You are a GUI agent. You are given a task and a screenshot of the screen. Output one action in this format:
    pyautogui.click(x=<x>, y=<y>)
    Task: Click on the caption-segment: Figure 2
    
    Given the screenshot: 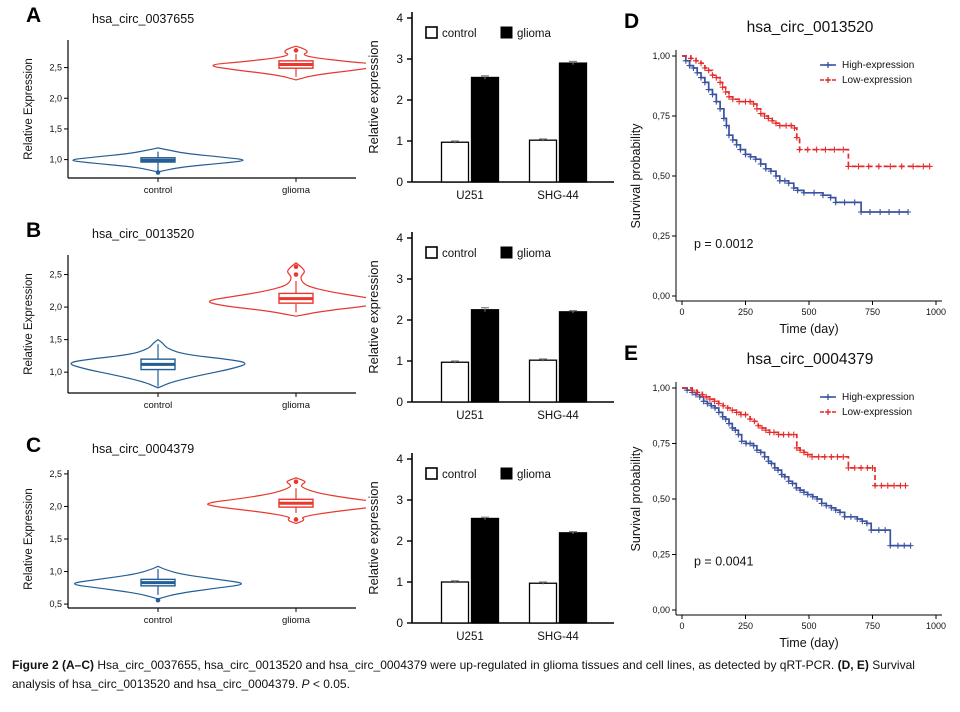 What is the action you would take?
    pyautogui.click(x=37, y=665)
    